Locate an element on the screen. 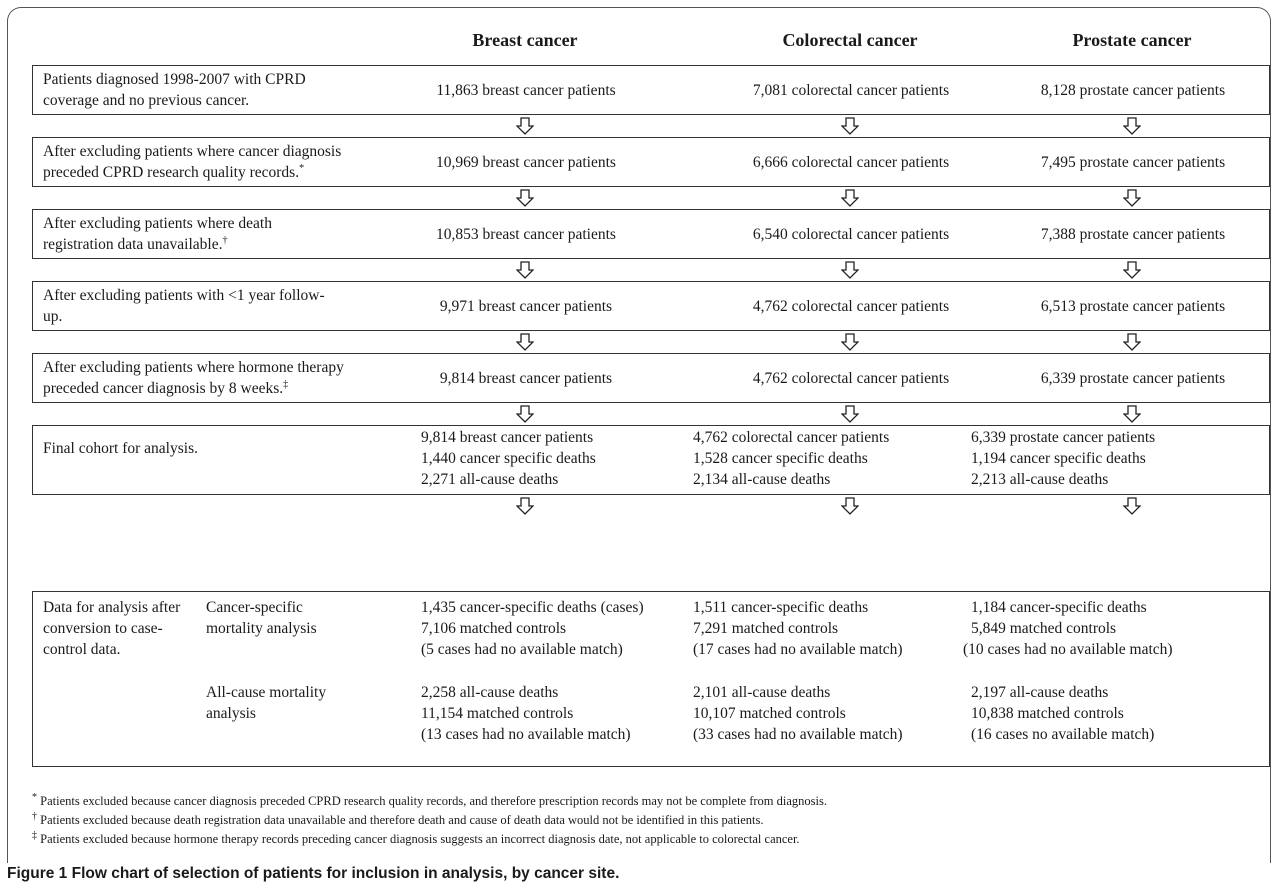 The width and height of the screenshot is (1279, 895). step-description-line: up. is located at coordinates (53, 316).